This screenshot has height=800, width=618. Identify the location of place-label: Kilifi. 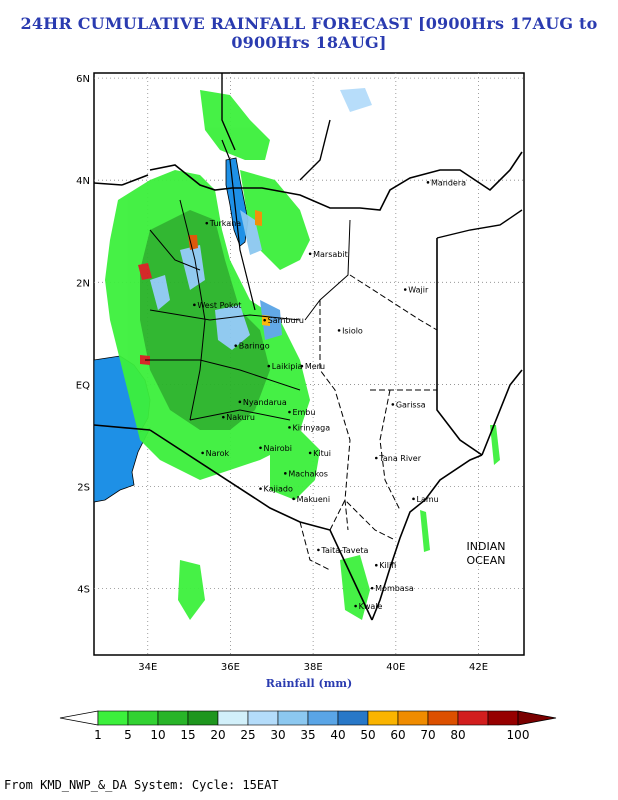
(387, 565).